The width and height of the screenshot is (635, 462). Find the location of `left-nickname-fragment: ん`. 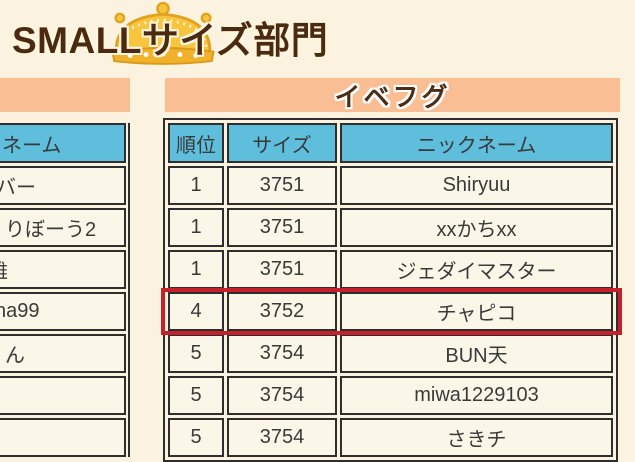

left-nickname-fragment: ん is located at coordinates (15, 356).